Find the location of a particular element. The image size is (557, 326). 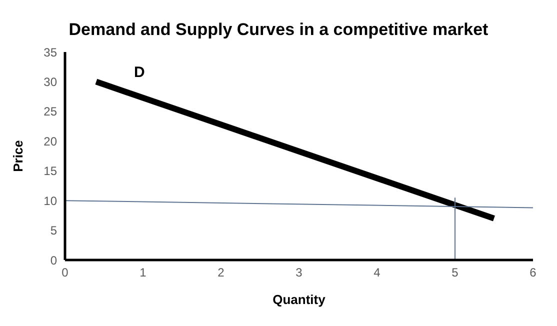

x-tick-label: 3 is located at coordinates (299, 273).